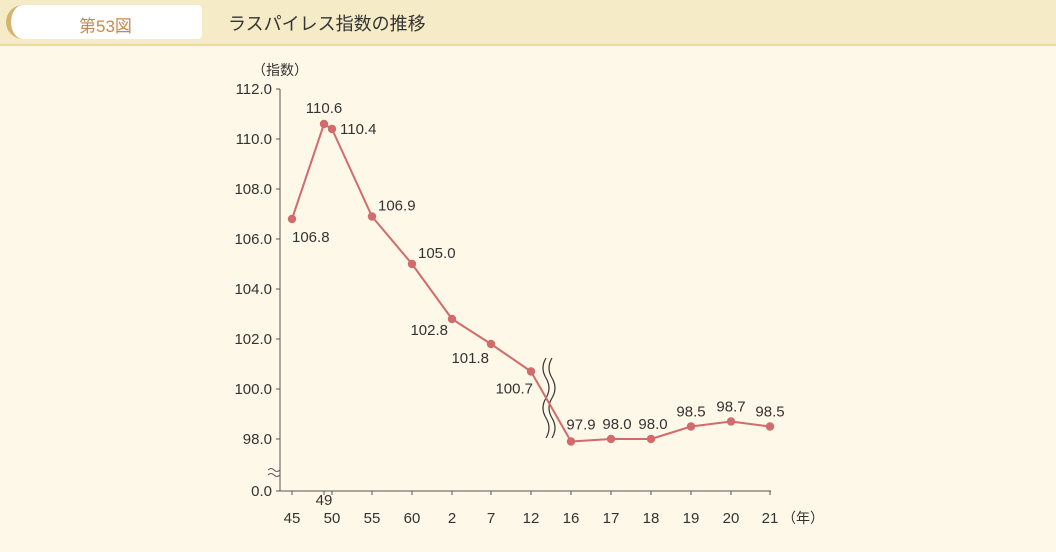  What do you see at coordinates (254, 139) in the screenshot?
I see `y-tick-label: 110.0` at bounding box center [254, 139].